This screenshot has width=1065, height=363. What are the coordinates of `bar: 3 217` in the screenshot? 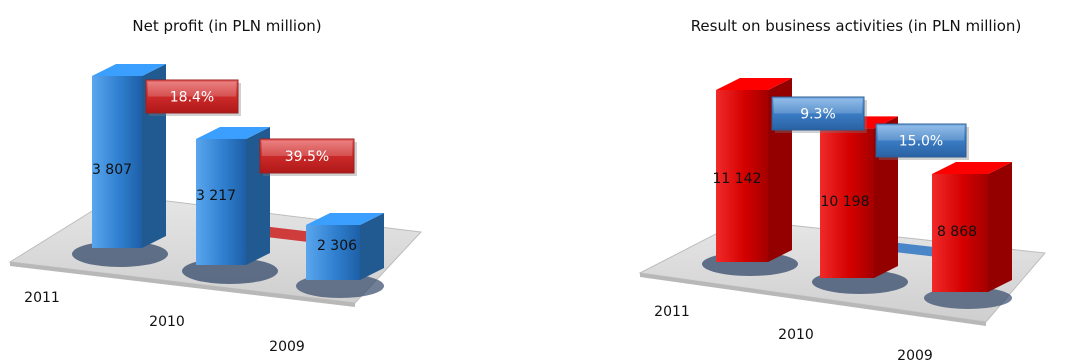 It's located at (233, 195).